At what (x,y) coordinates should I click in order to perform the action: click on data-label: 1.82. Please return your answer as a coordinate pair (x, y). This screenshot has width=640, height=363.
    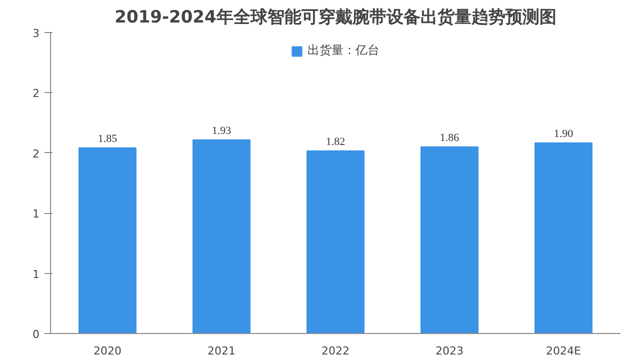
    Looking at the image, I should click on (336, 142).